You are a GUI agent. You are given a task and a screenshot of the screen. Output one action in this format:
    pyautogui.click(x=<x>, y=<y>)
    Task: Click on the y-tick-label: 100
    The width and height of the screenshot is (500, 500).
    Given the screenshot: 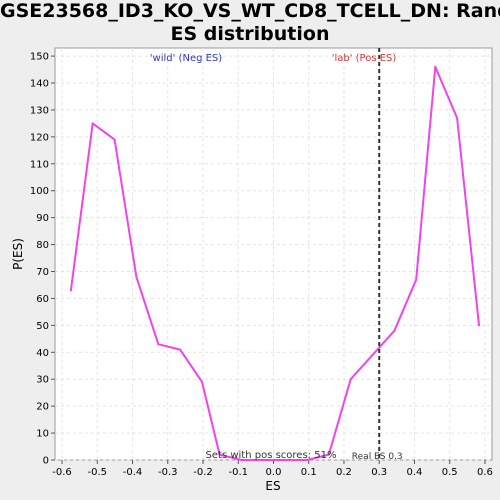 What is the action you would take?
    pyautogui.click(x=39, y=191)
    